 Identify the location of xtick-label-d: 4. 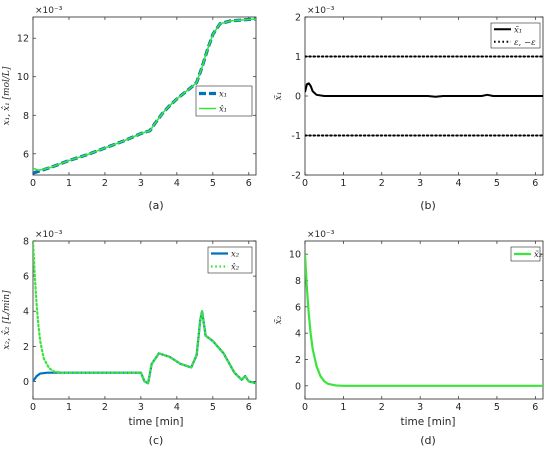
(459, 407).